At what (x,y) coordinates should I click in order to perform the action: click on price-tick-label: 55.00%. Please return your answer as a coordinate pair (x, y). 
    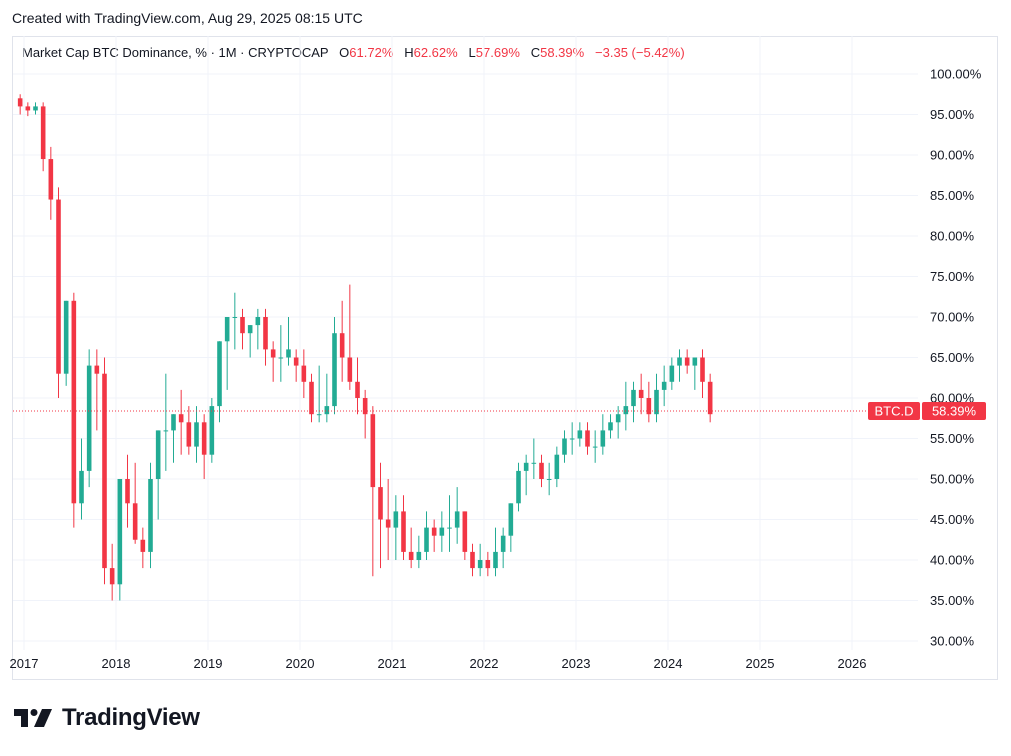
    Looking at the image, I should click on (952, 438).